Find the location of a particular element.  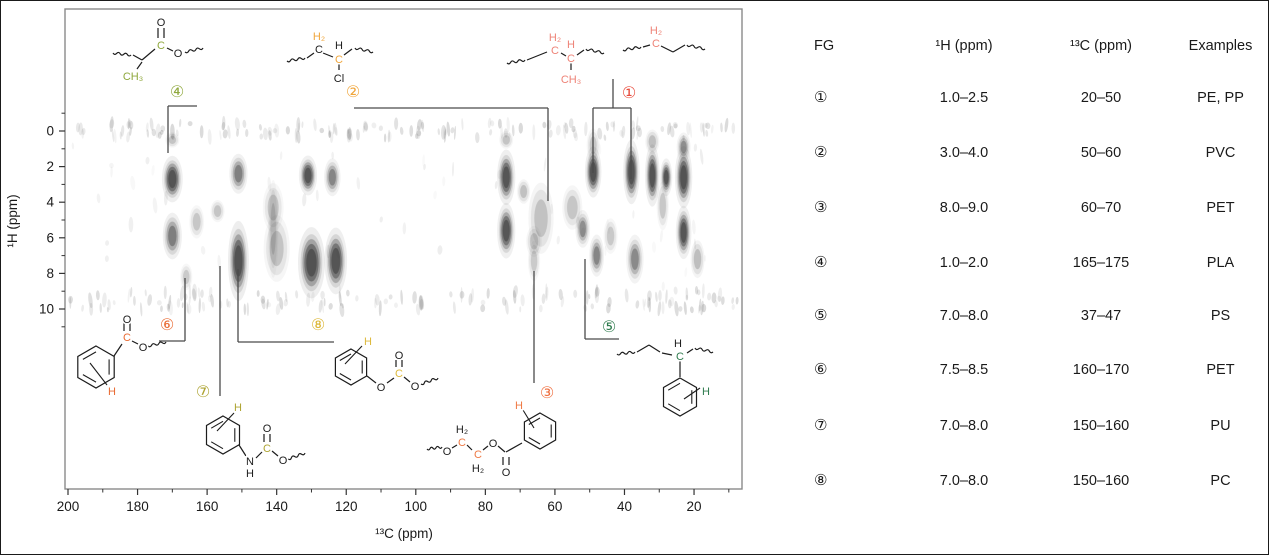

structure-pe: H₂C is located at coordinates (664, 38).